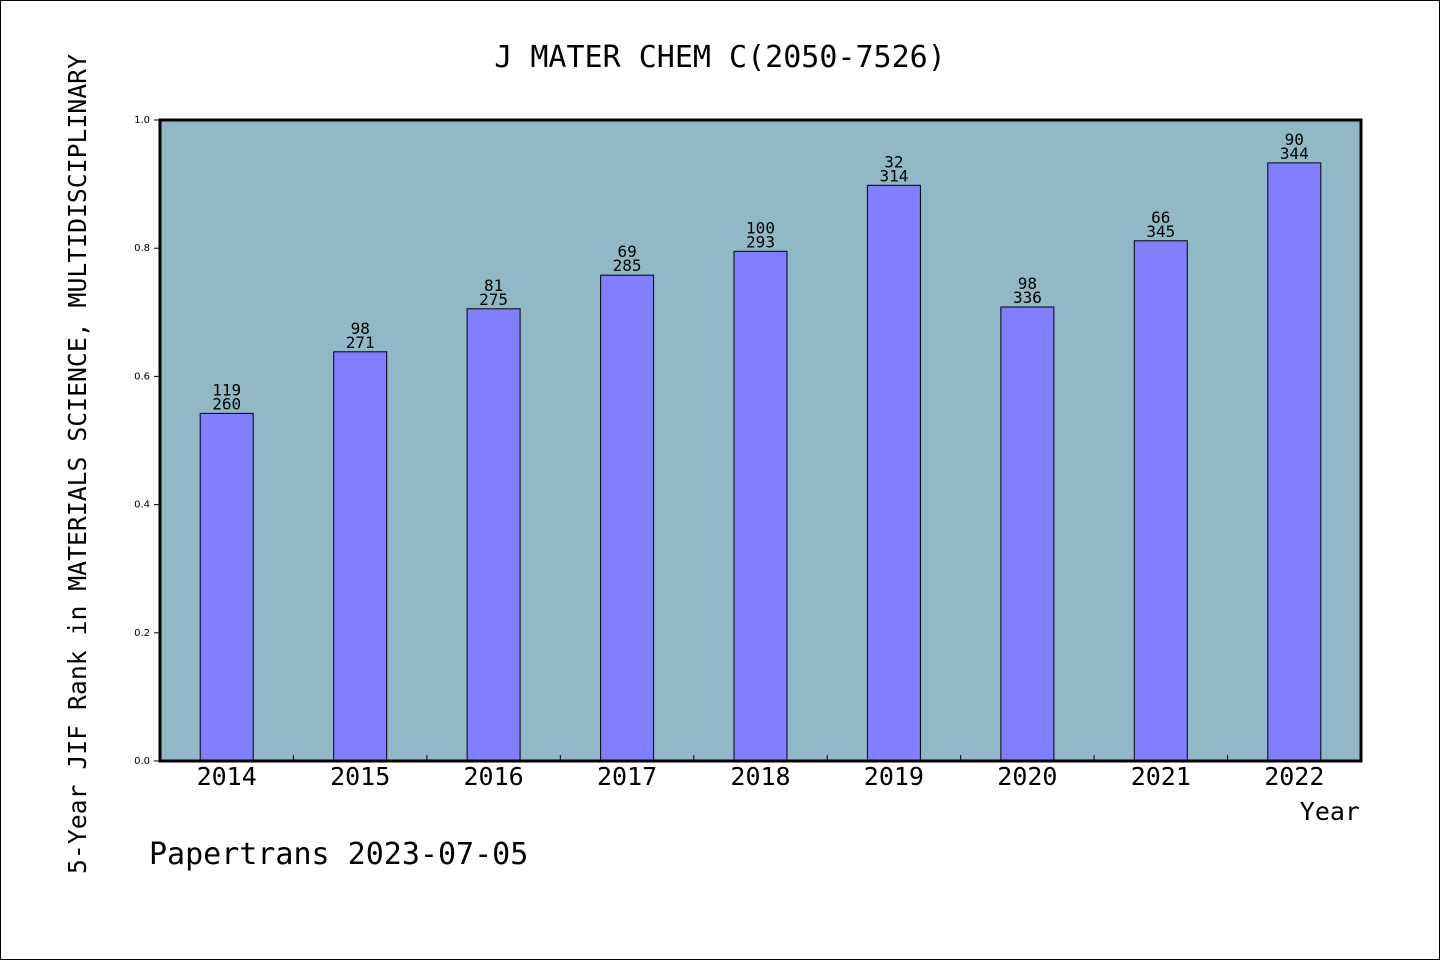  What do you see at coordinates (627, 518) in the screenshot?
I see `bar-2017` at bounding box center [627, 518].